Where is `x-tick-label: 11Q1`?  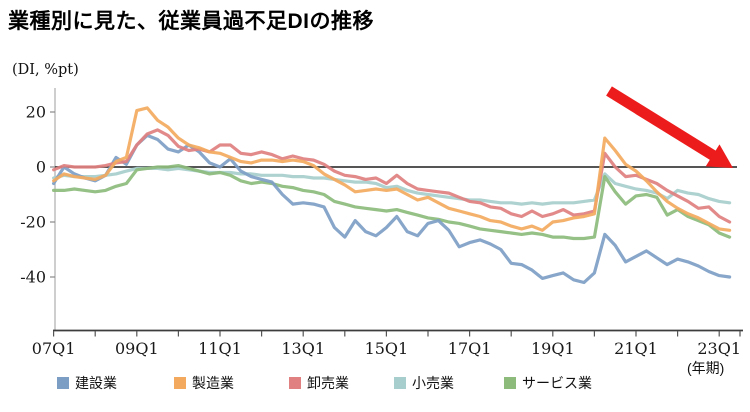 x-tick-label: 11Q1 is located at coordinates (220, 348).